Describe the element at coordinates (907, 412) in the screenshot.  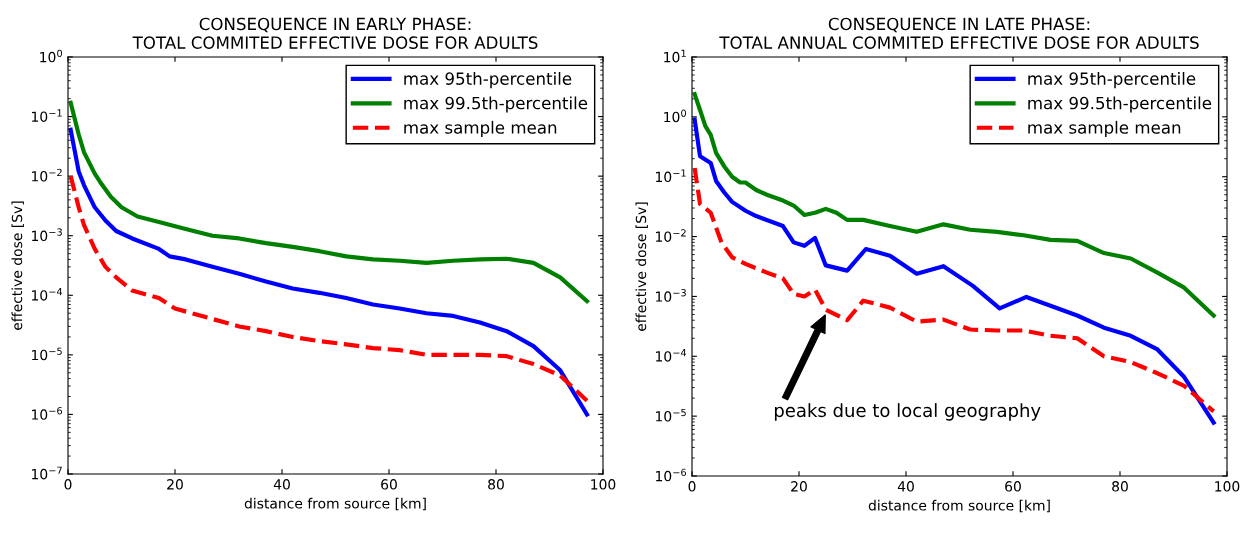
I see `annotation: peaks due to local geography` at that location.